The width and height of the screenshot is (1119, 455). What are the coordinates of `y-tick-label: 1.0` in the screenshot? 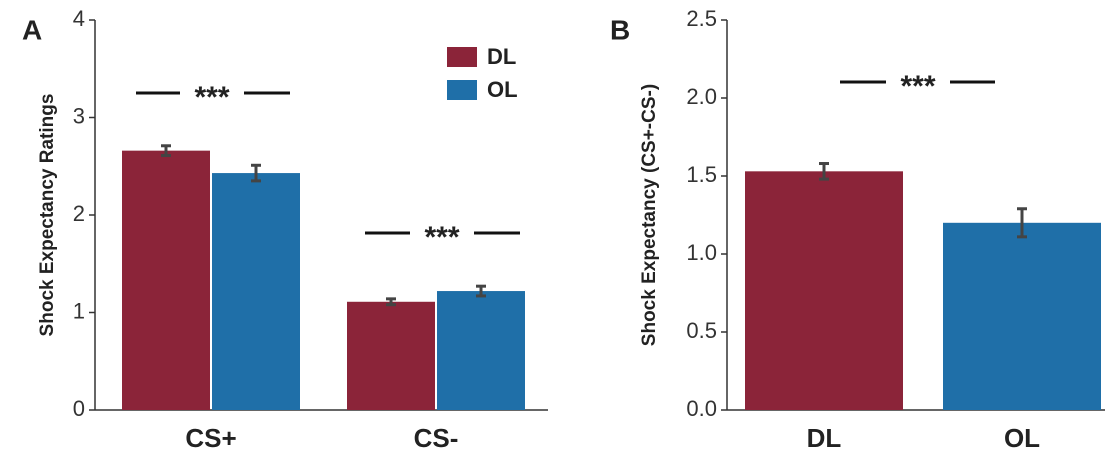 It's located at (701, 252).